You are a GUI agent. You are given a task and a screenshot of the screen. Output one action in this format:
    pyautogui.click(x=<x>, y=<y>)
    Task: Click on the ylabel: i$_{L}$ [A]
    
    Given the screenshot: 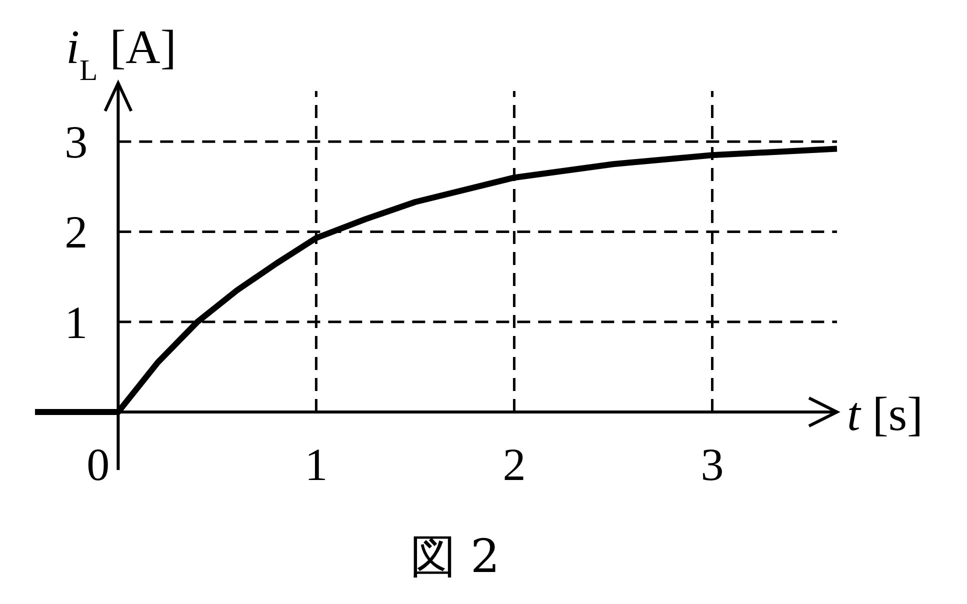 What is the action you would take?
    pyautogui.click(x=121, y=53)
    